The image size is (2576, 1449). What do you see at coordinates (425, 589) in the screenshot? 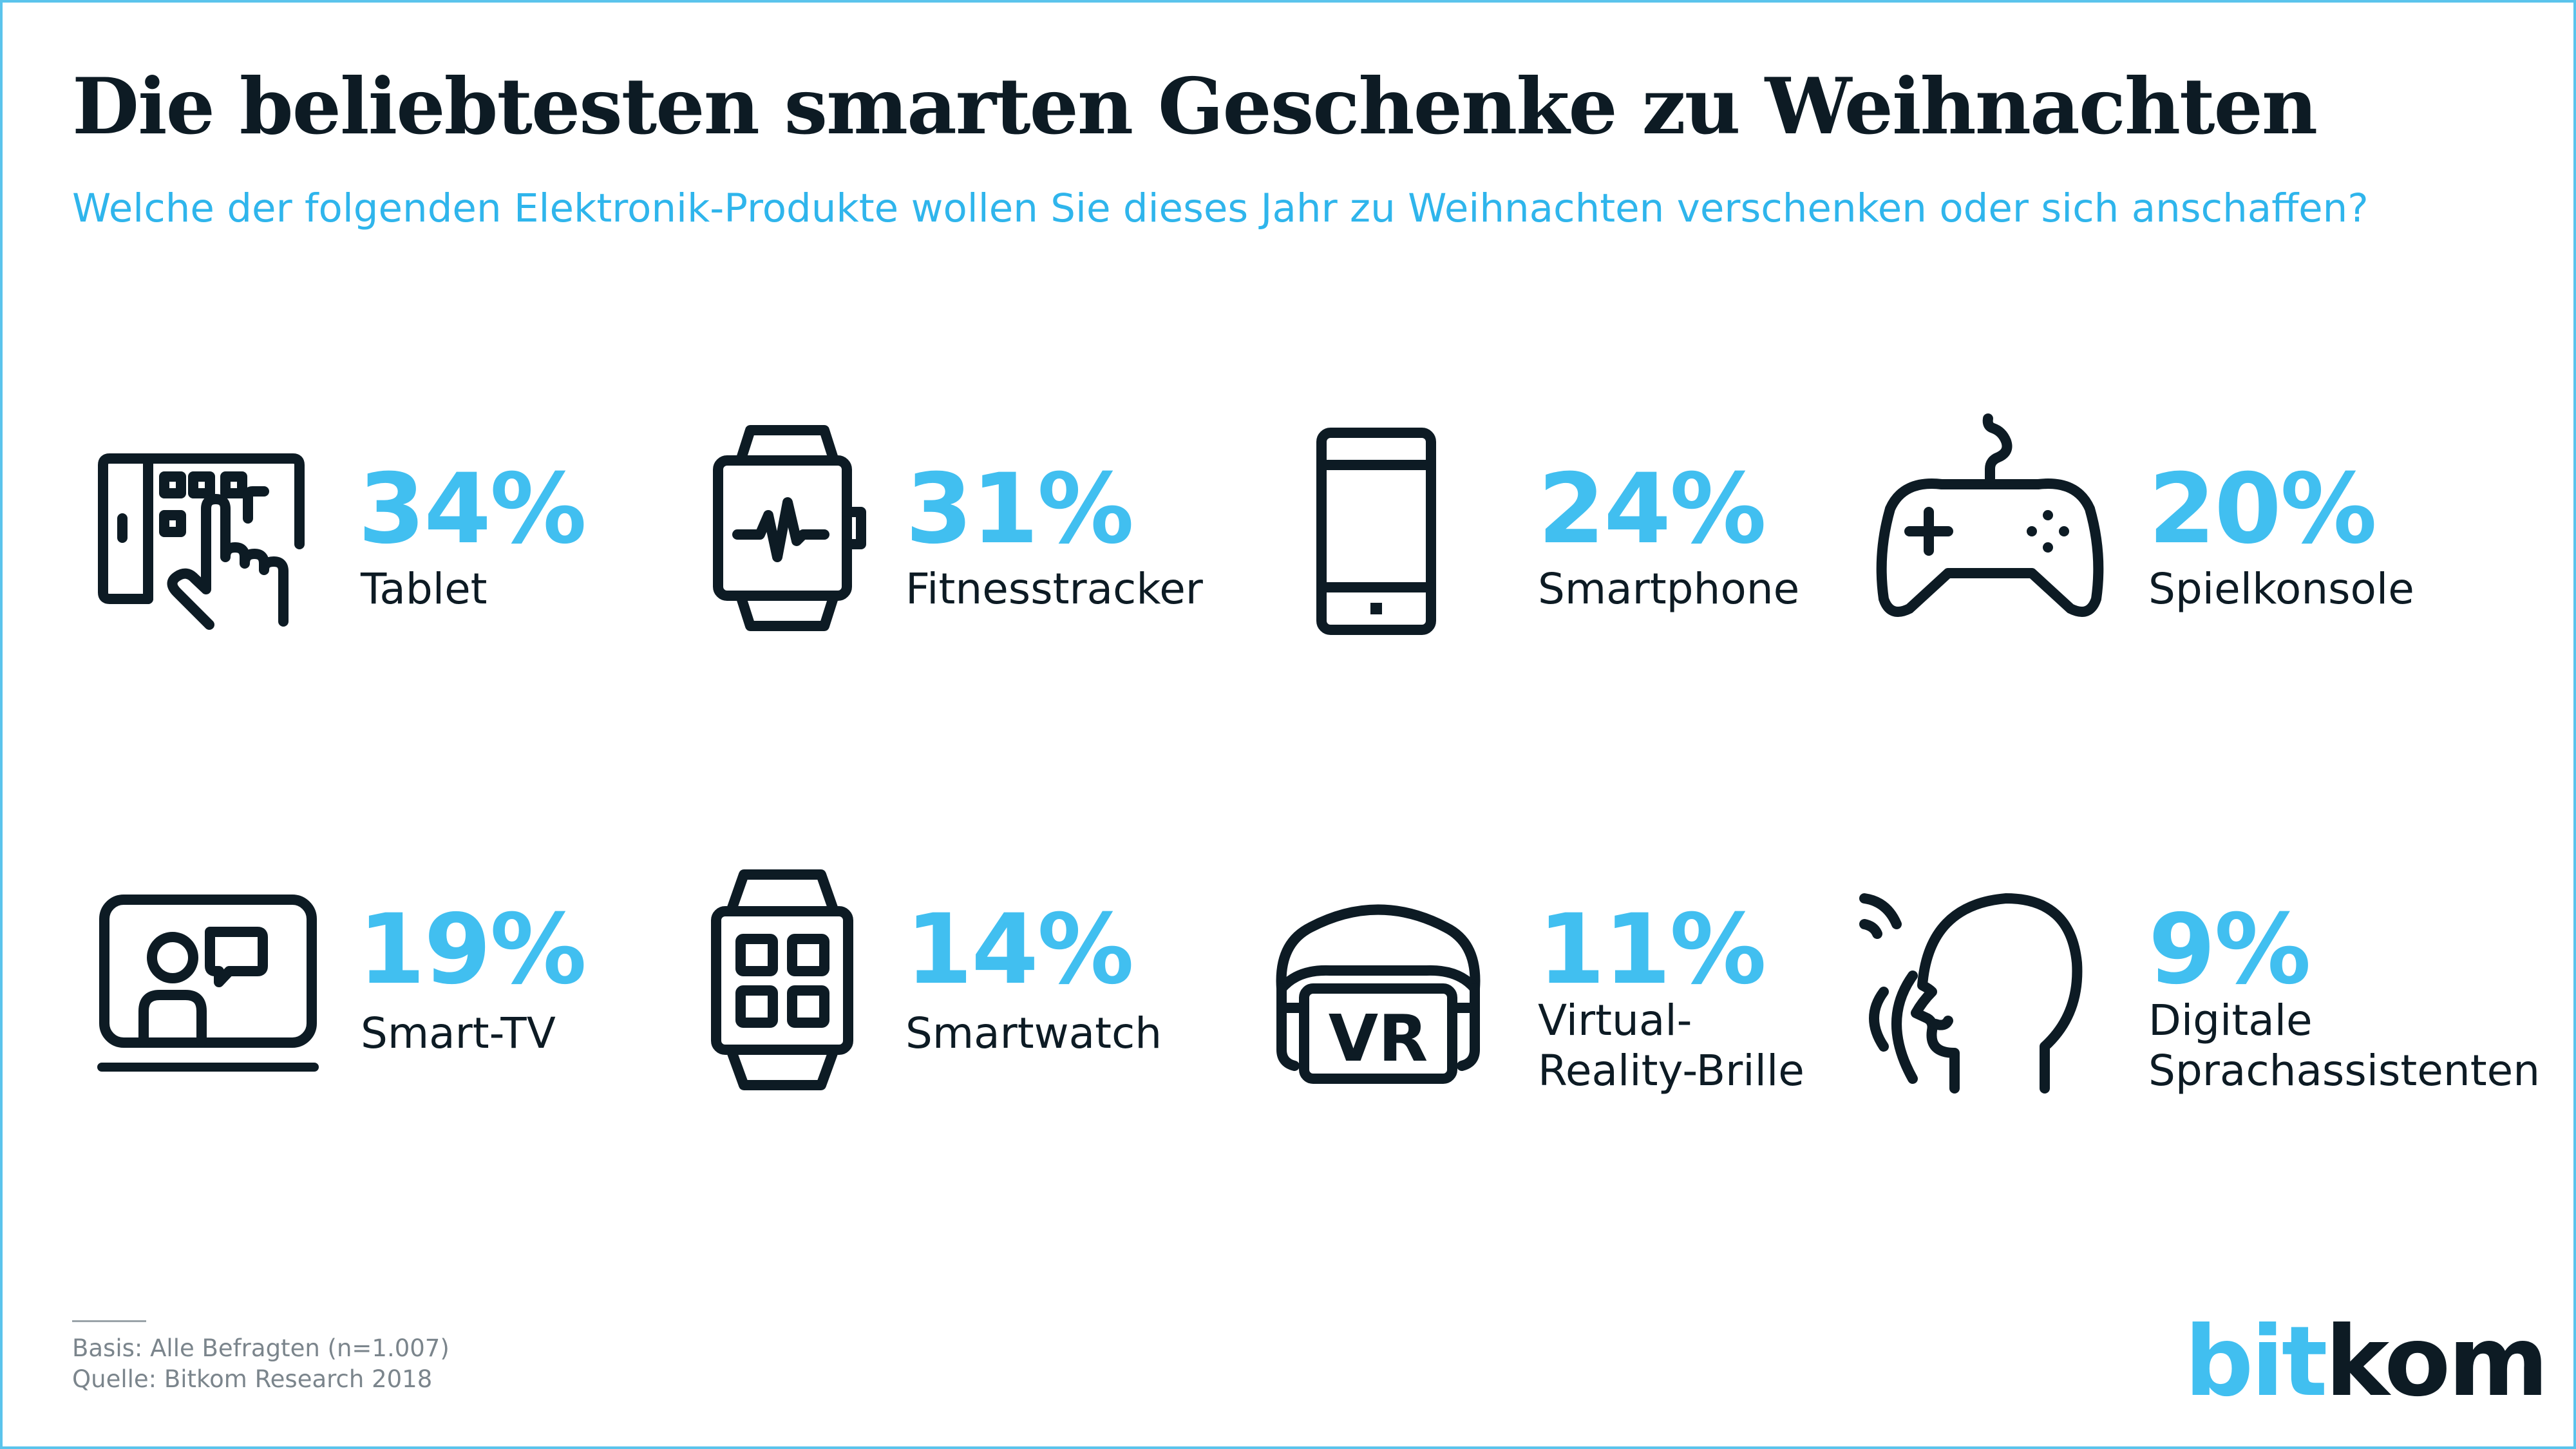
I see `label-tablet: Tablet` at bounding box center [425, 589].